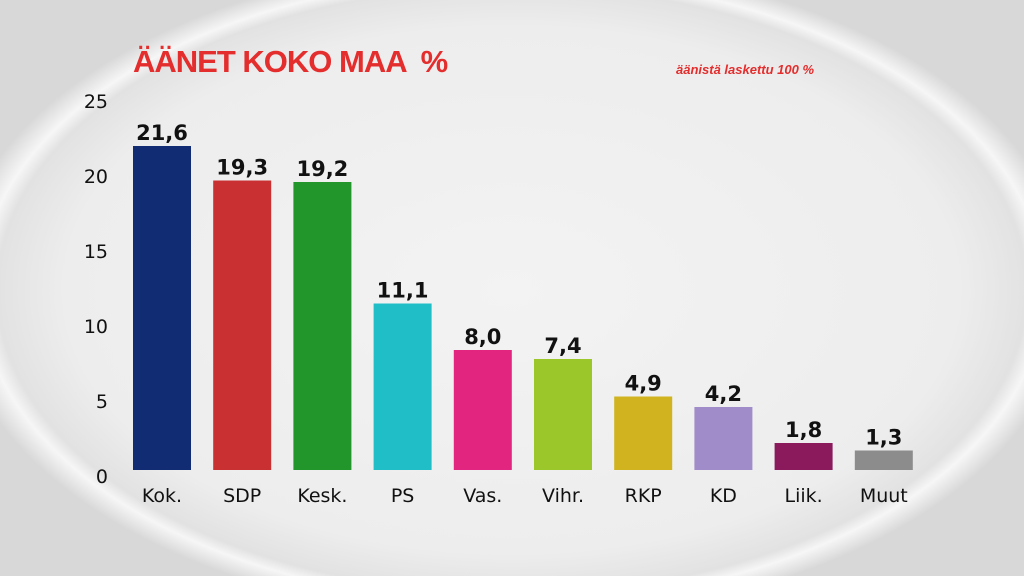 The image size is (1024, 576). I want to click on x-tick-label: Kok., so click(162, 496).